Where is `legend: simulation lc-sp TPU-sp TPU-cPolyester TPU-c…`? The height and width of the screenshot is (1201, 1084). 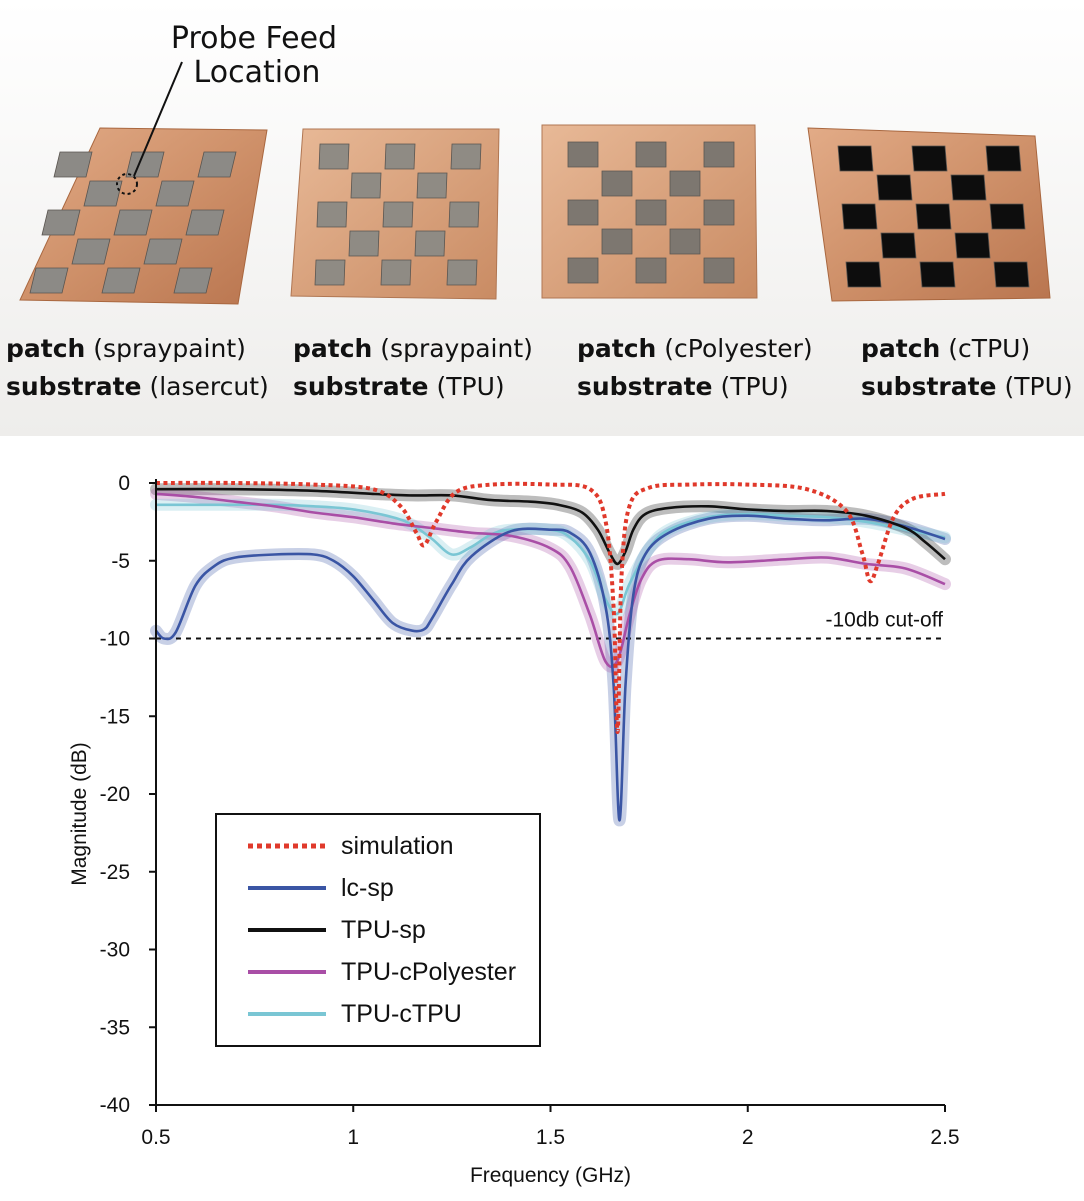
legend: simulation lc-sp TPU-sp TPU-cPolyester TPU-c… is located at coordinates (378, 930).